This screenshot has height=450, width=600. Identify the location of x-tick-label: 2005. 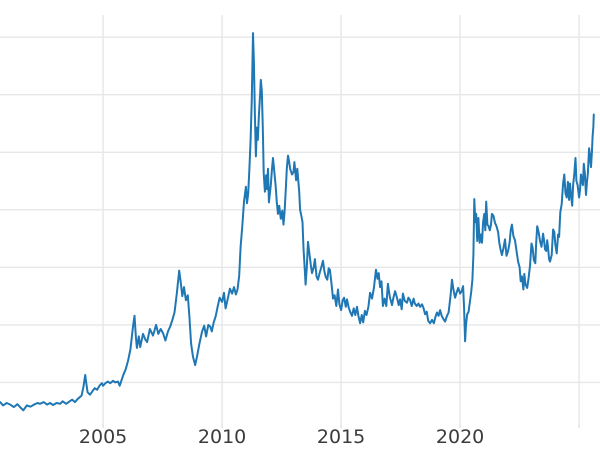
(103, 437).